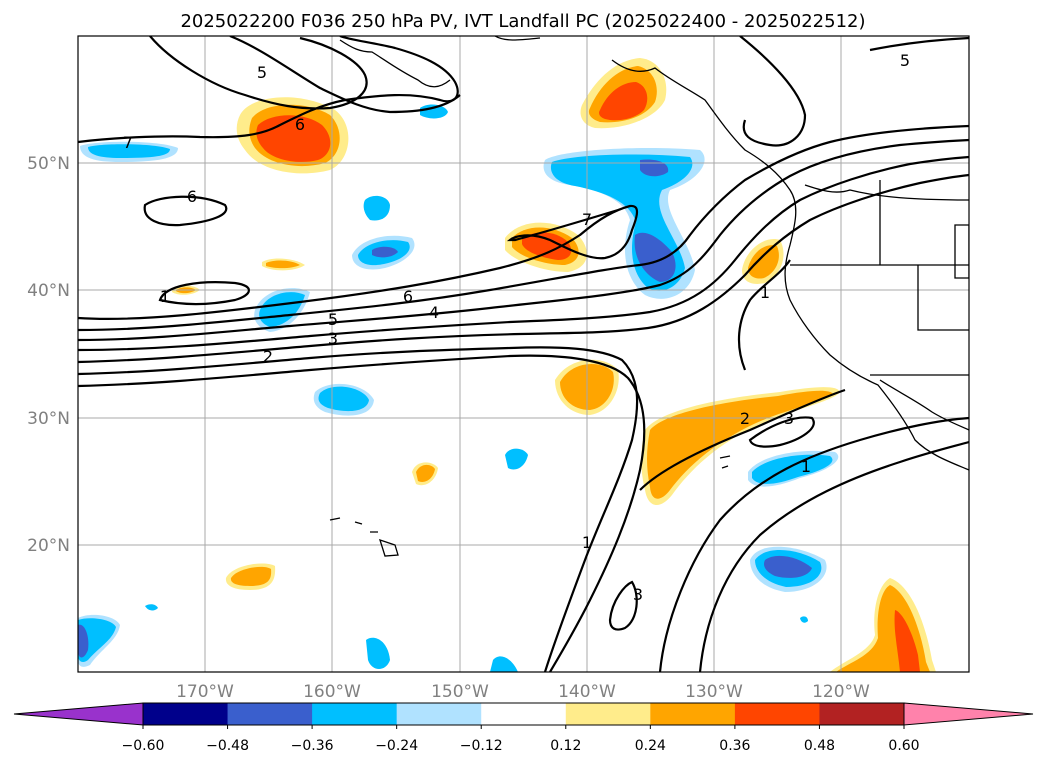 This screenshot has height=765, width=1047. I want to click on lat-label: 30°N, so click(48, 419).